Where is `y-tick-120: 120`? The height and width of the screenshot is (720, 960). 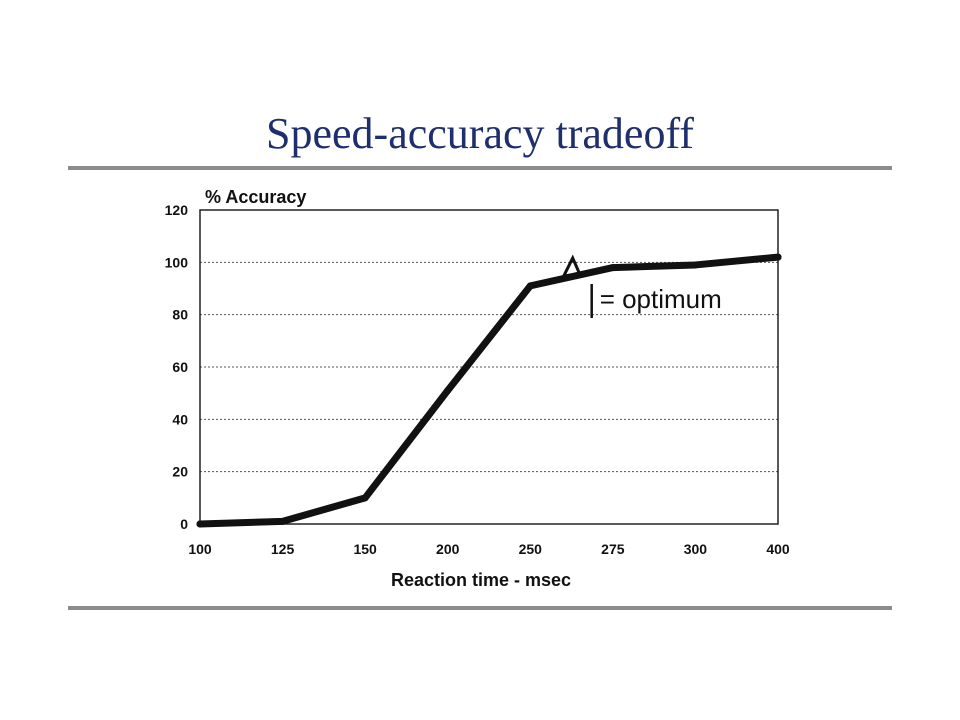 y-tick-120: 120 is located at coordinates (177, 210).